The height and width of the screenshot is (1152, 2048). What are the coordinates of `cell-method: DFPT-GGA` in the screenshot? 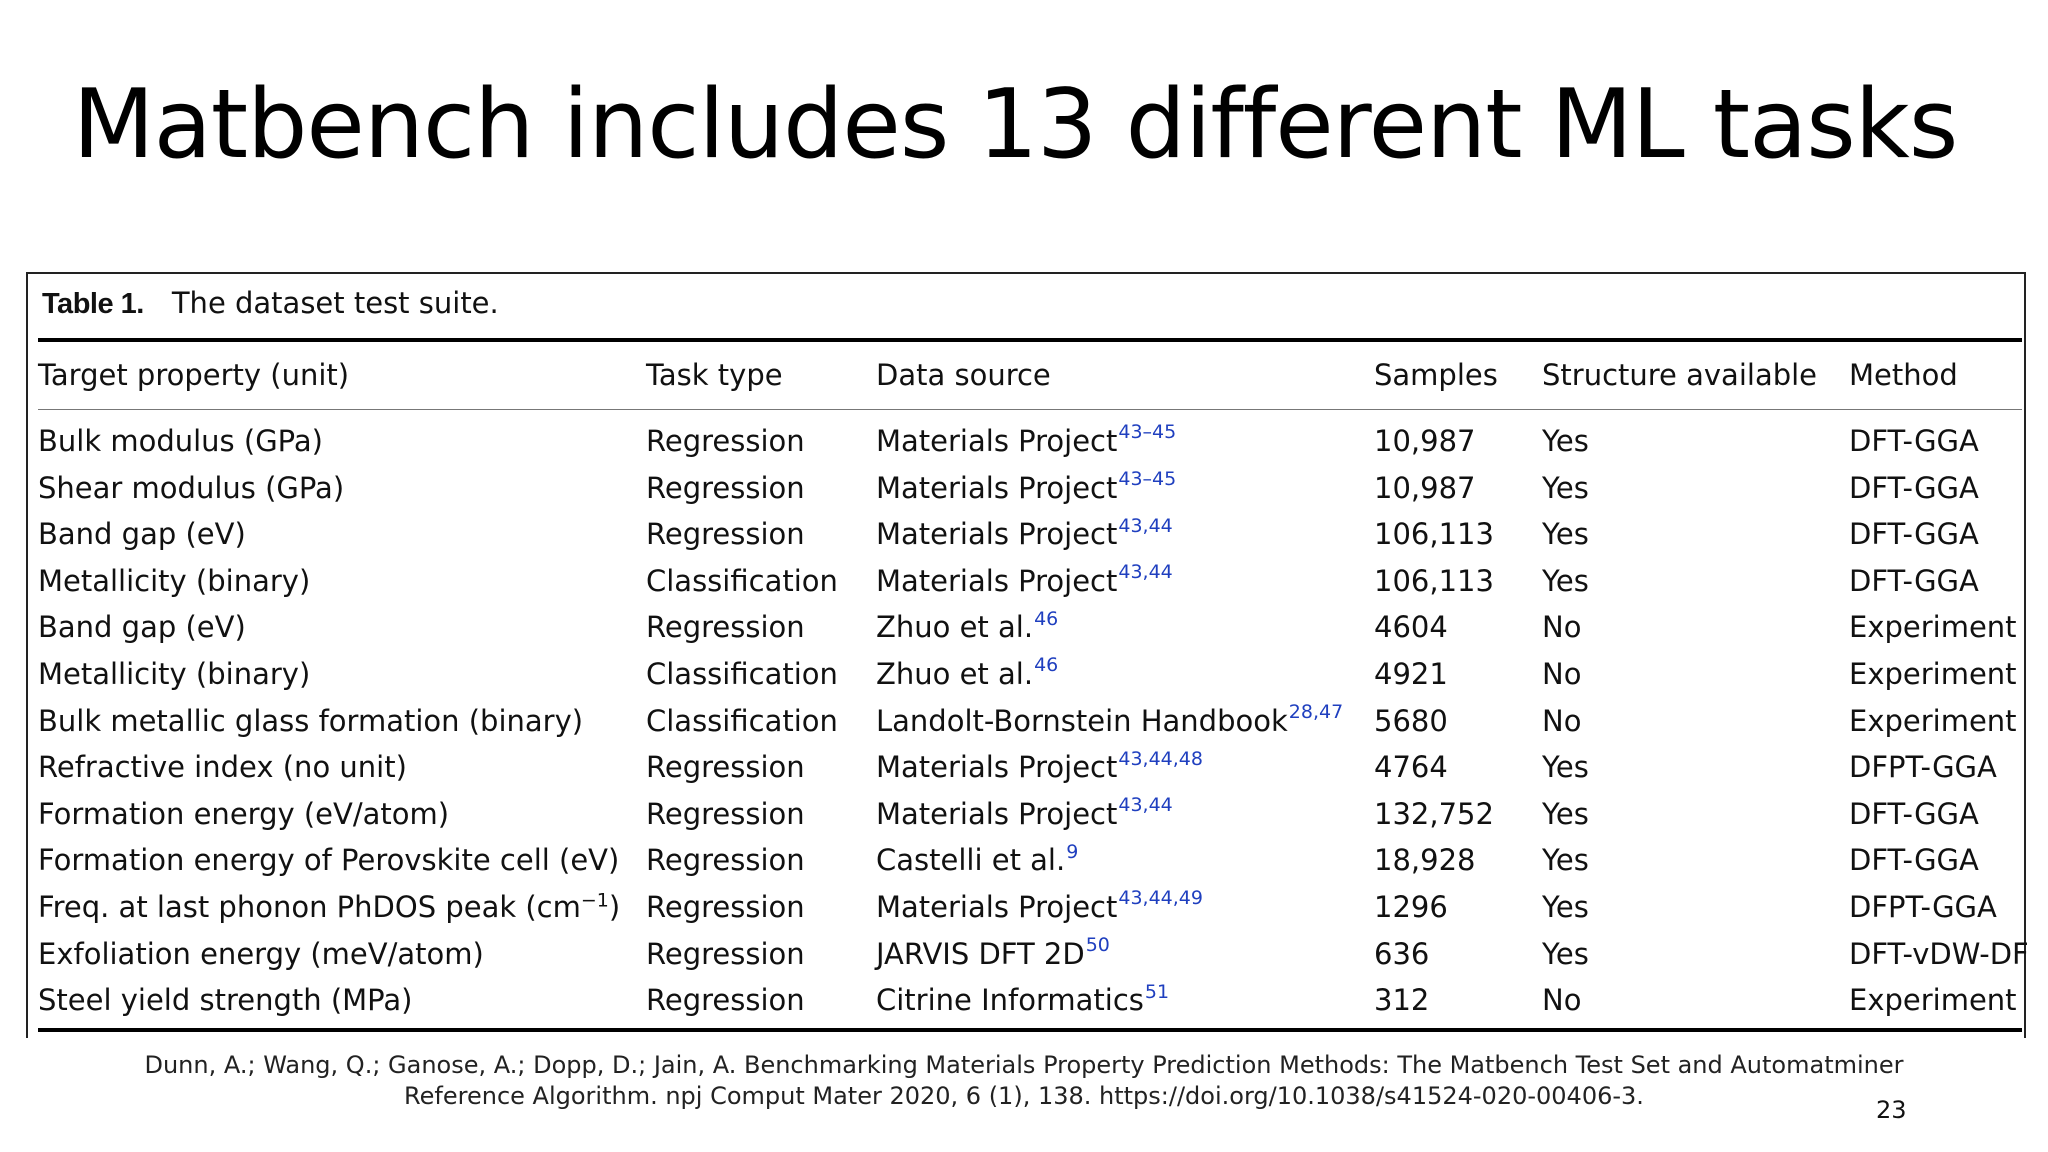 It's located at (1923, 767).